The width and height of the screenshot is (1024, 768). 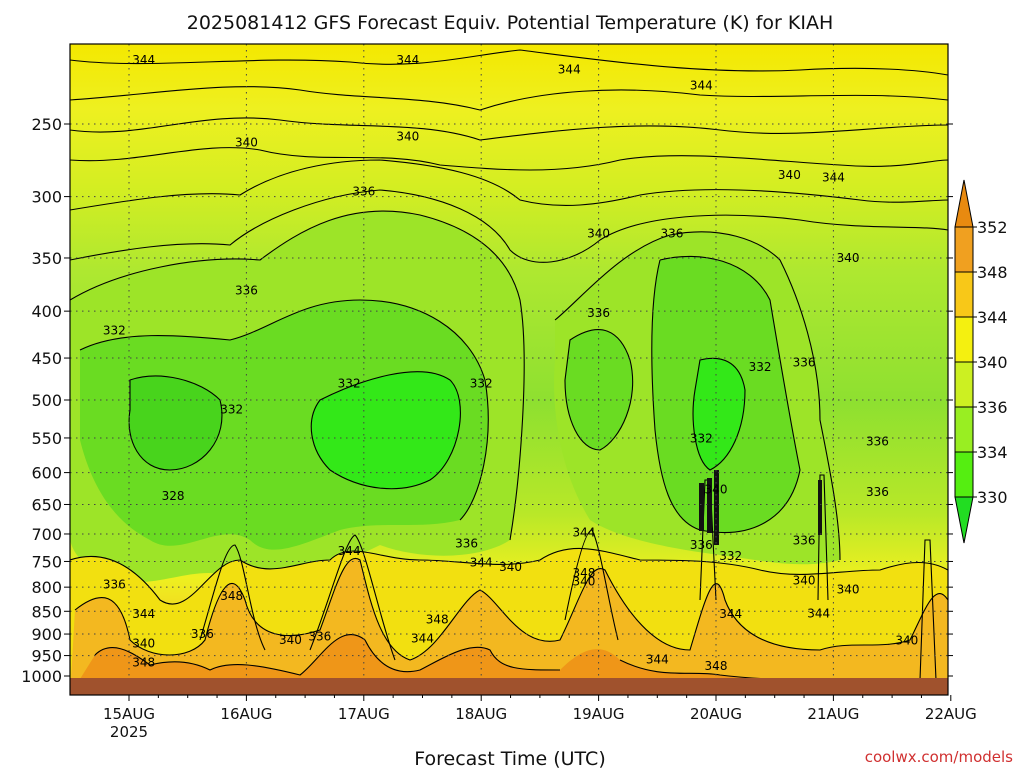 What do you see at coordinates (716, 714) in the screenshot?
I see `x-tick-label: 20AUG` at bounding box center [716, 714].